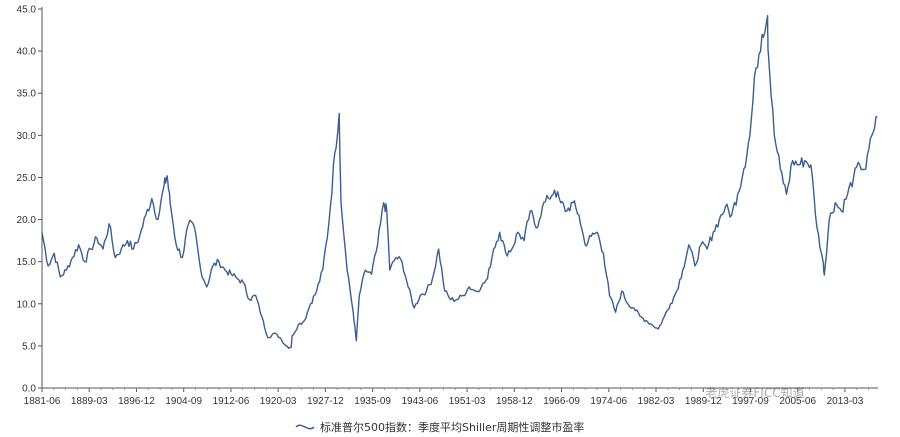  What do you see at coordinates (608, 401) in the screenshot?
I see `x-tick-label: 1974-06` at bounding box center [608, 401].